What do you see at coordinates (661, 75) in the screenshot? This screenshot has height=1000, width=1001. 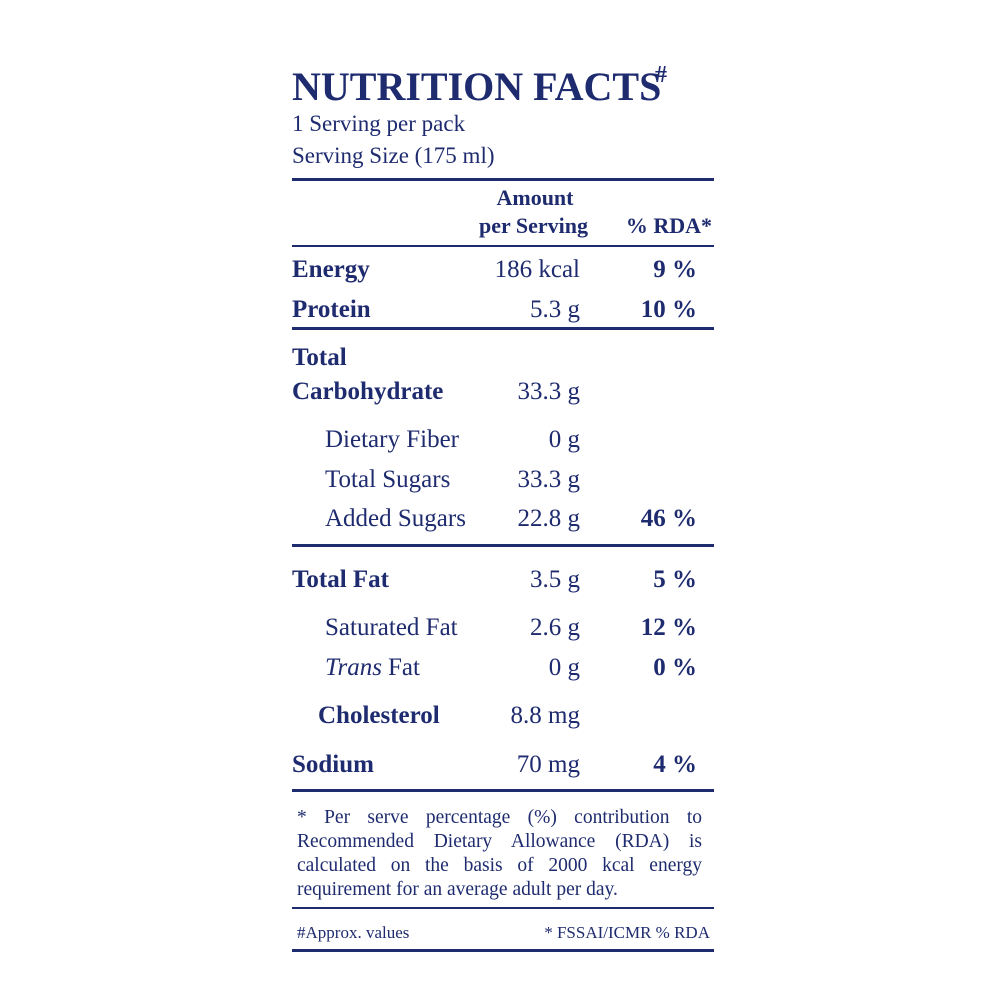 I see `title-mark: #` at bounding box center [661, 75].